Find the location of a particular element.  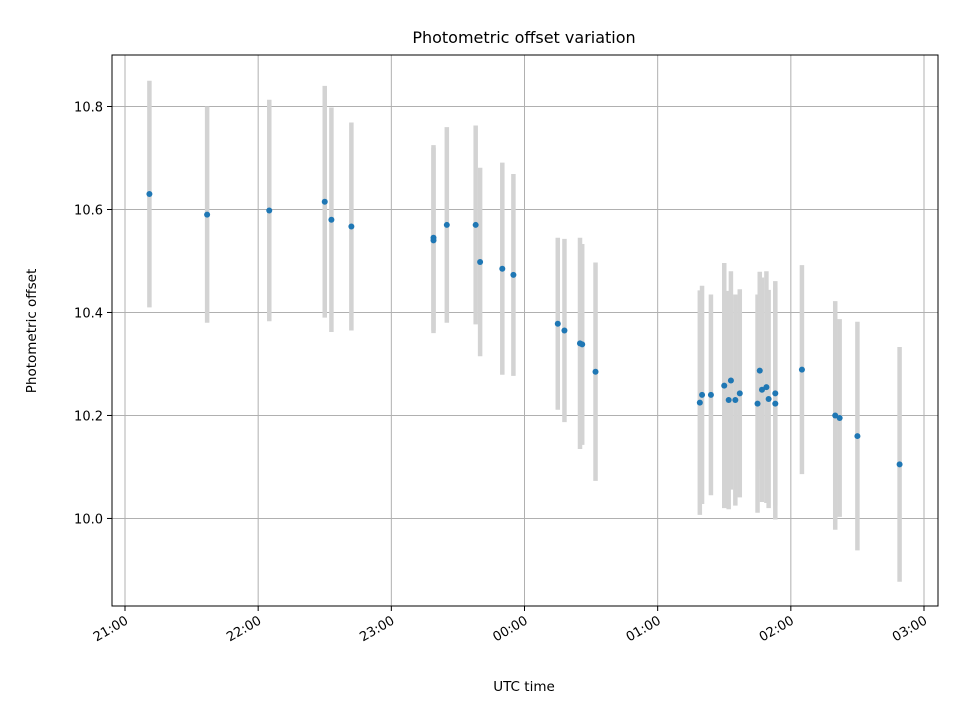

y-axis-ticks: 10.0 10.2 10.4 10.6 10.8 is located at coordinates (93, 313).